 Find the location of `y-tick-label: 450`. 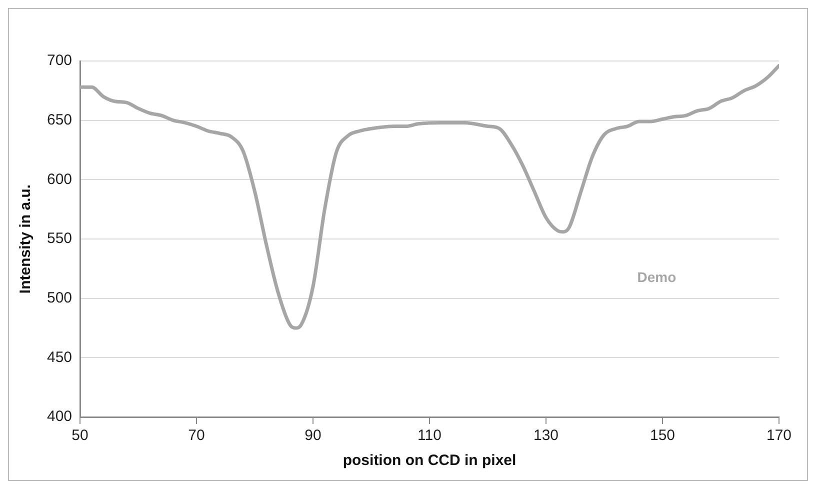

y-tick-label: 450 is located at coordinates (59, 357).